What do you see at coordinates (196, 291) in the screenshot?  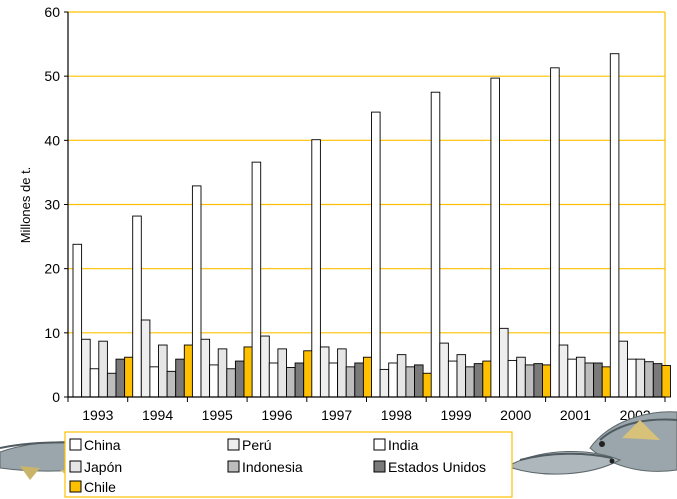 I see `bar-china-1995` at bounding box center [196, 291].